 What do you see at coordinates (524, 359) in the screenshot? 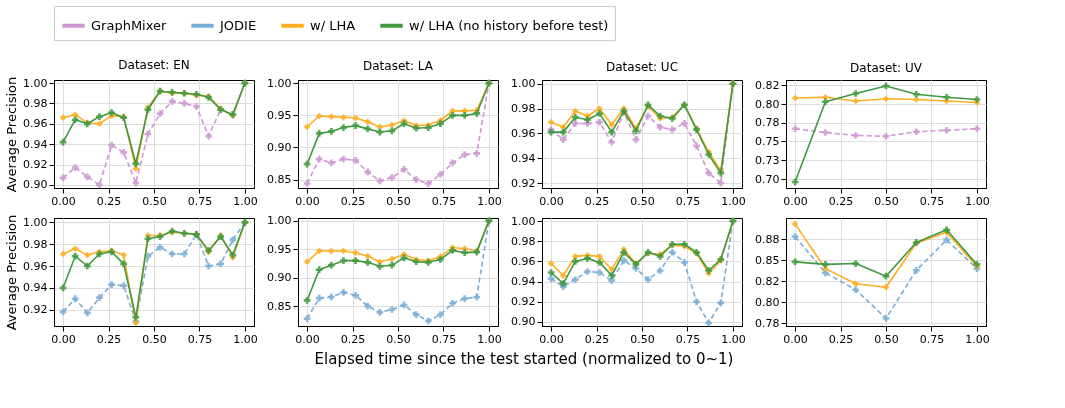
I see `x-axis-title: Elapsed time since the test started (normalized to 0~1)` at bounding box center [524, 359].